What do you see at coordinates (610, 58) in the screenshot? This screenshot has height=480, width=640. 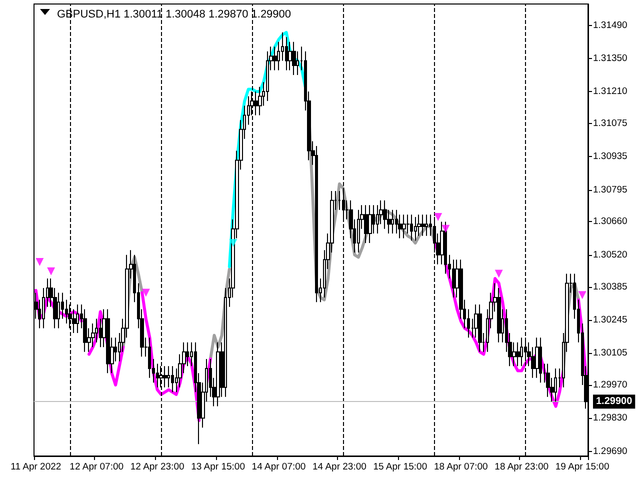 I see `y-tick-label: 1.31350` at bounding box center [610, 58].